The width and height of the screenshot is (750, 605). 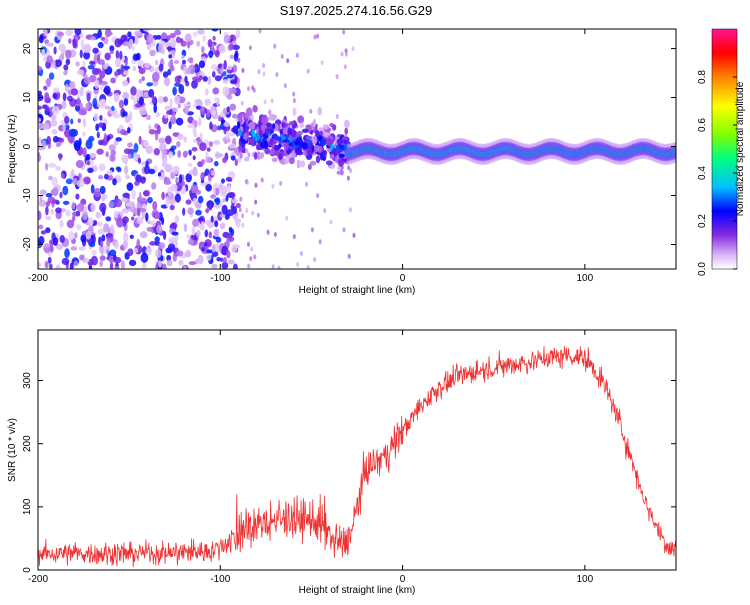 I want to click on x-tick-label: 100, so click(x=585, y=579).